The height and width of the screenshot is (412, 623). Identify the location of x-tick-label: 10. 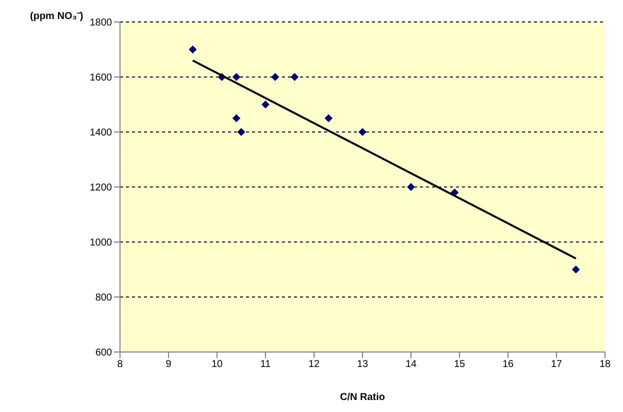
(217, 364).